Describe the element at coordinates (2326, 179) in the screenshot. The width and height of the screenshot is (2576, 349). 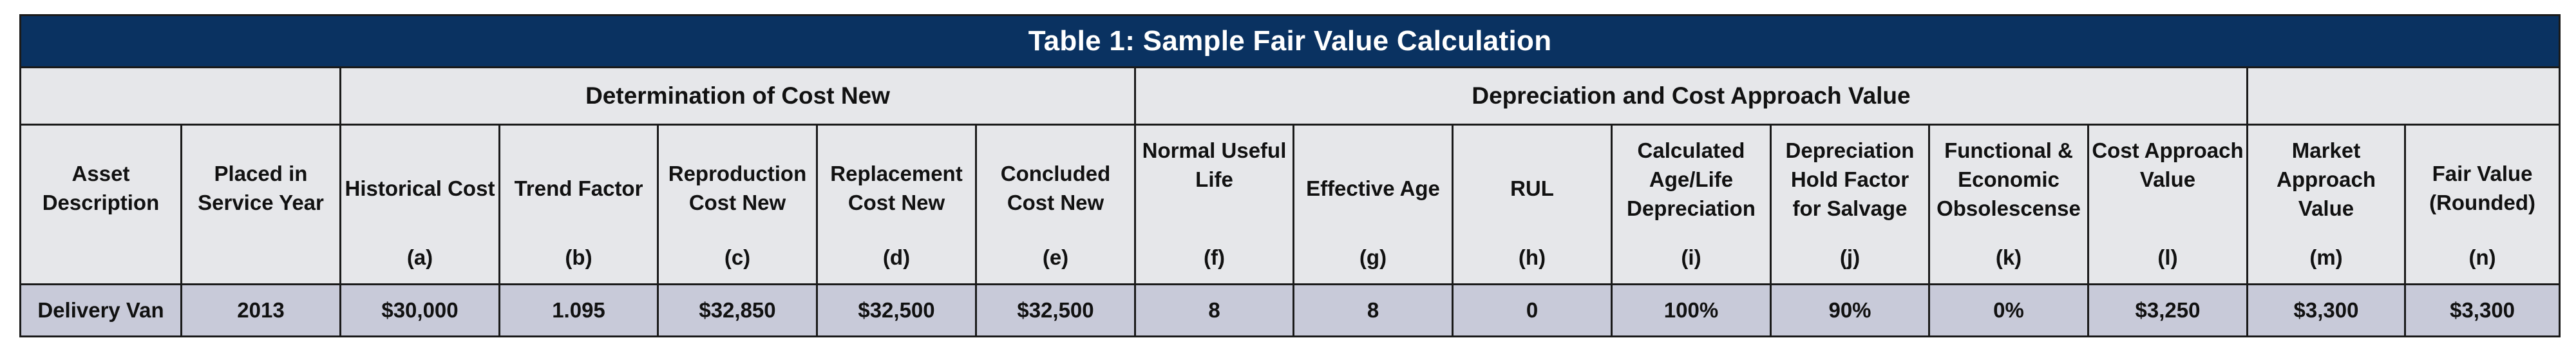
I see `col-label: Market Approach Value` at that location.